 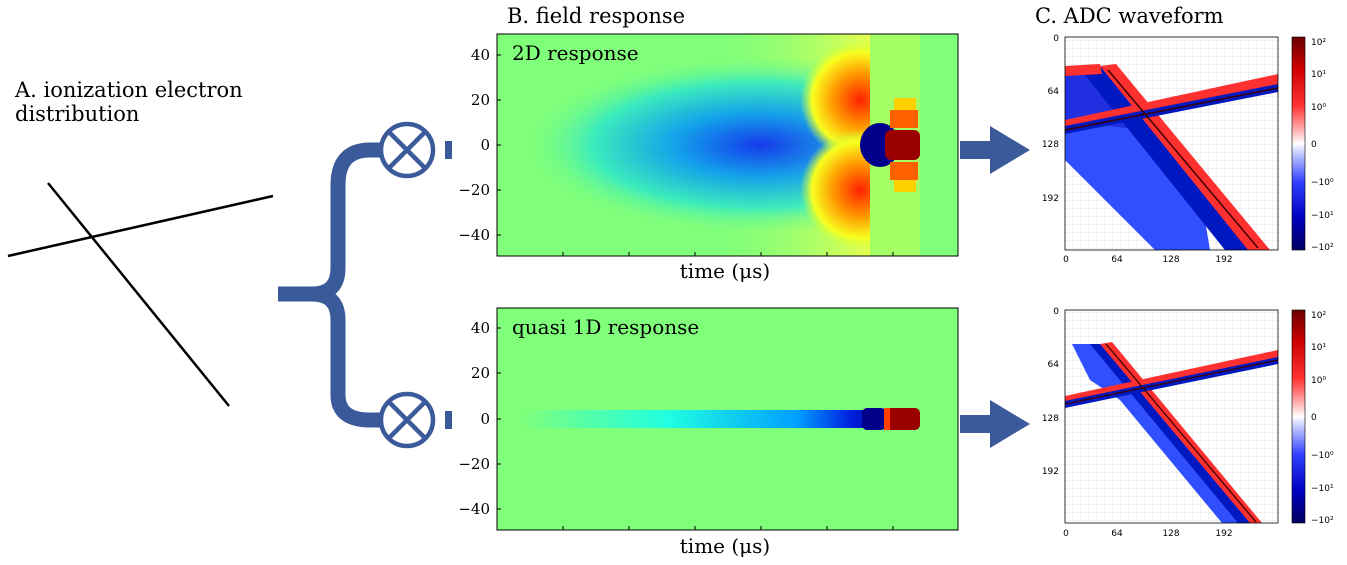 I want to click on bottom-xlabel: time (μs), so click(x=725, y=546).